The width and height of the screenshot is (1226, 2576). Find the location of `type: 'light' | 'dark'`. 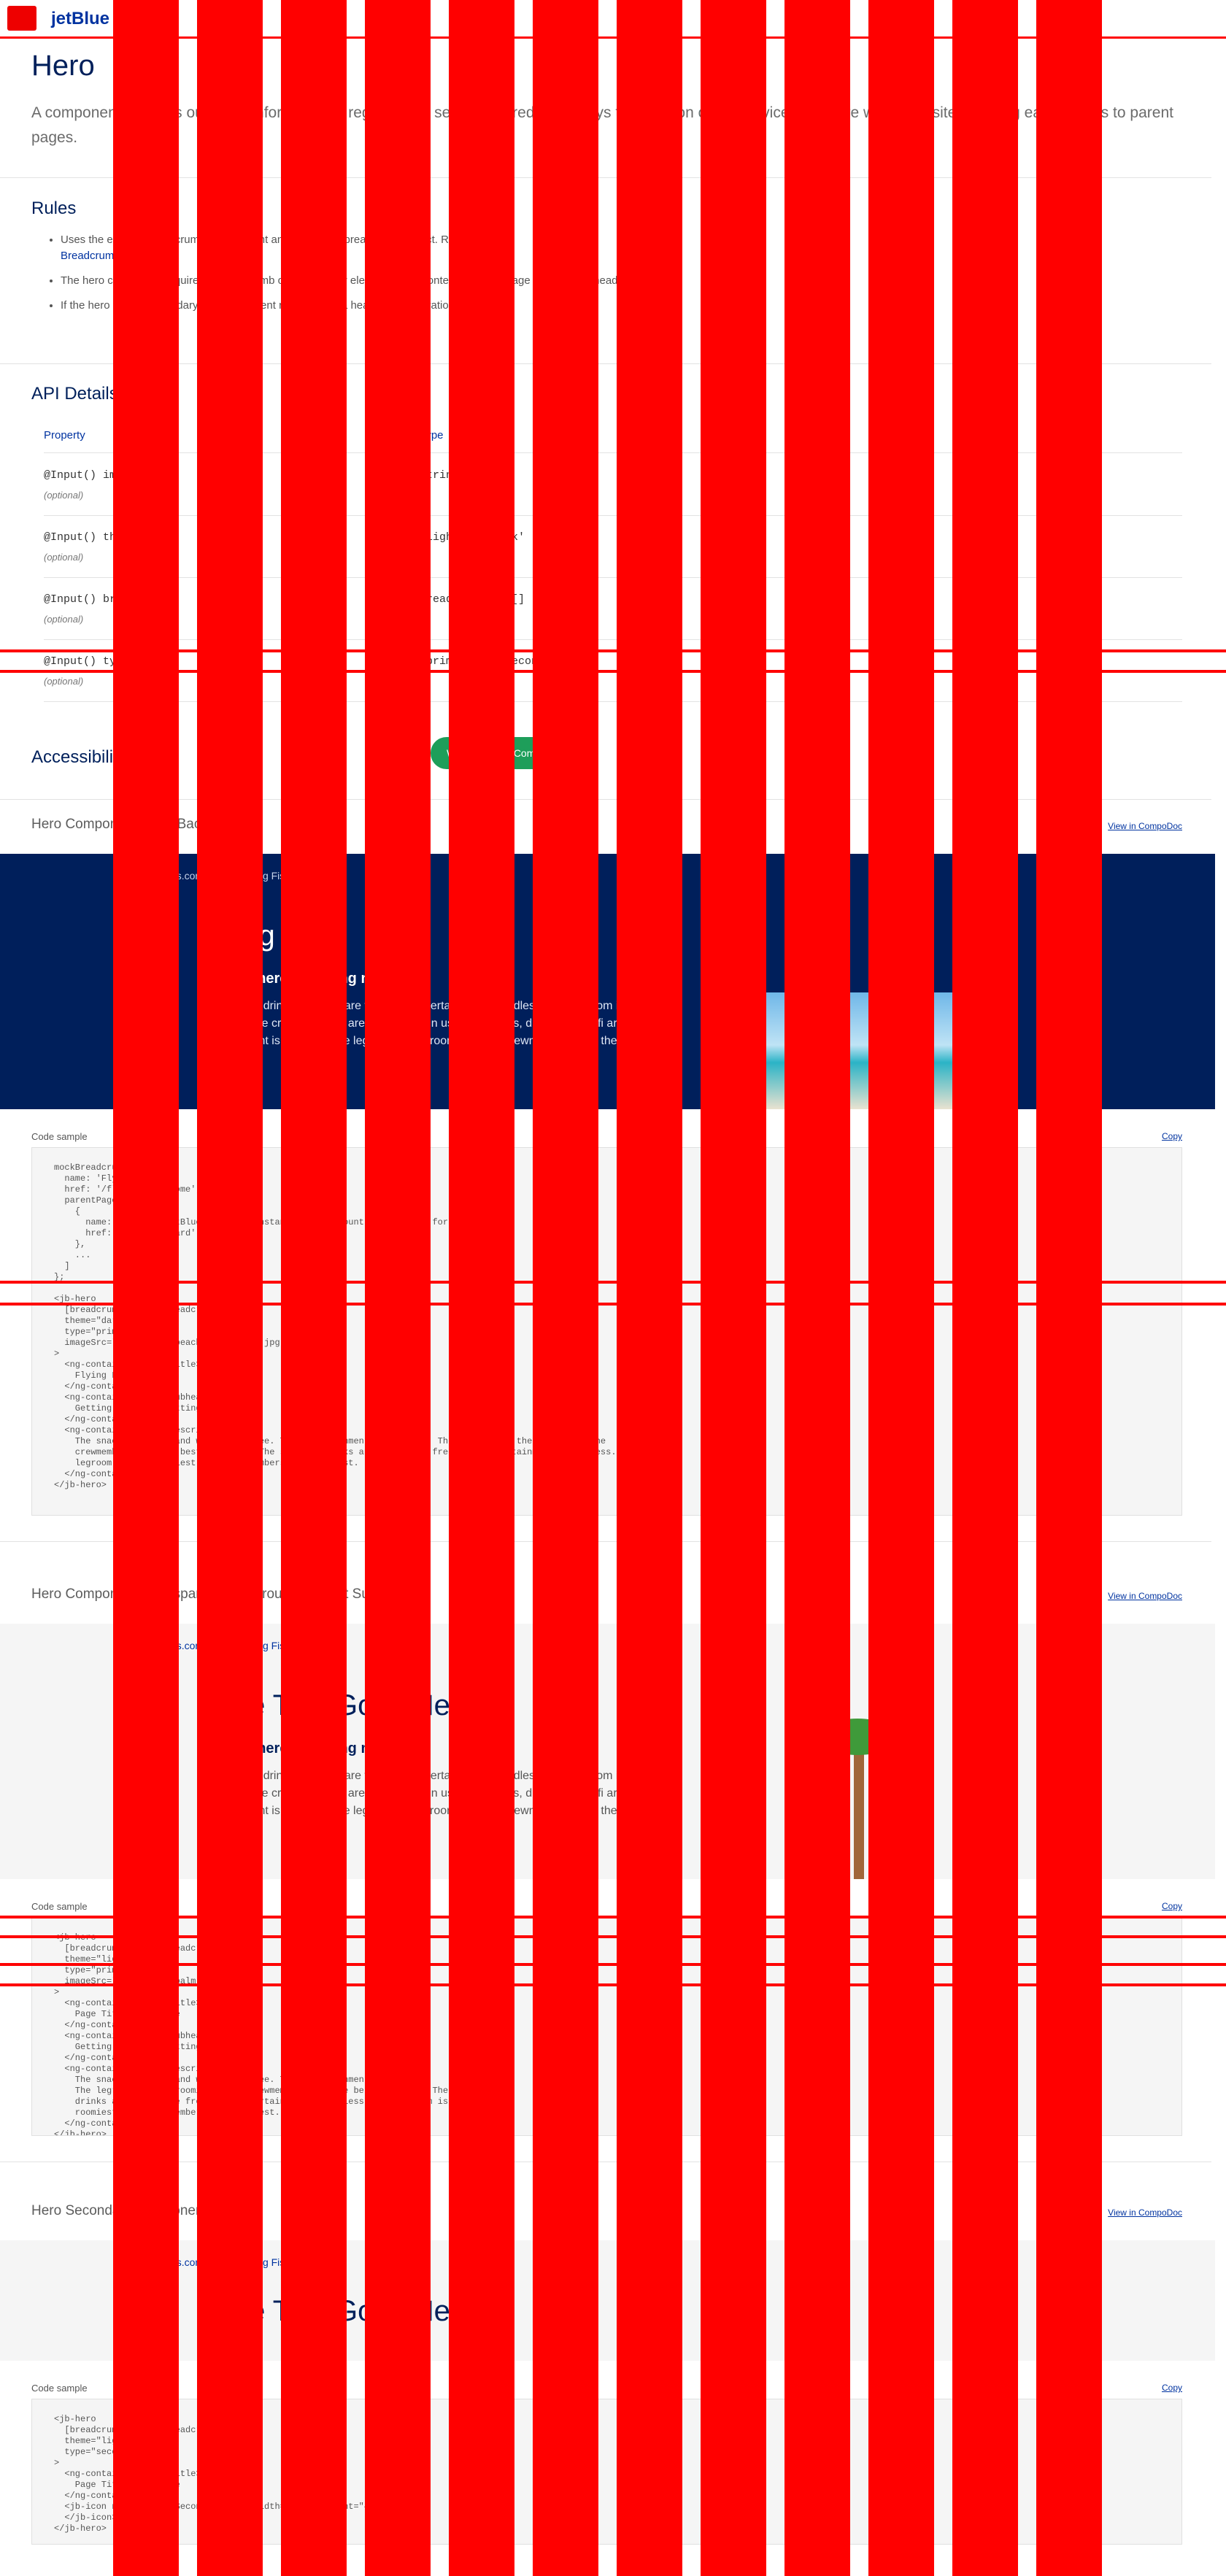

type: 'light' | 'dark' is located at coordinates (472, 537).